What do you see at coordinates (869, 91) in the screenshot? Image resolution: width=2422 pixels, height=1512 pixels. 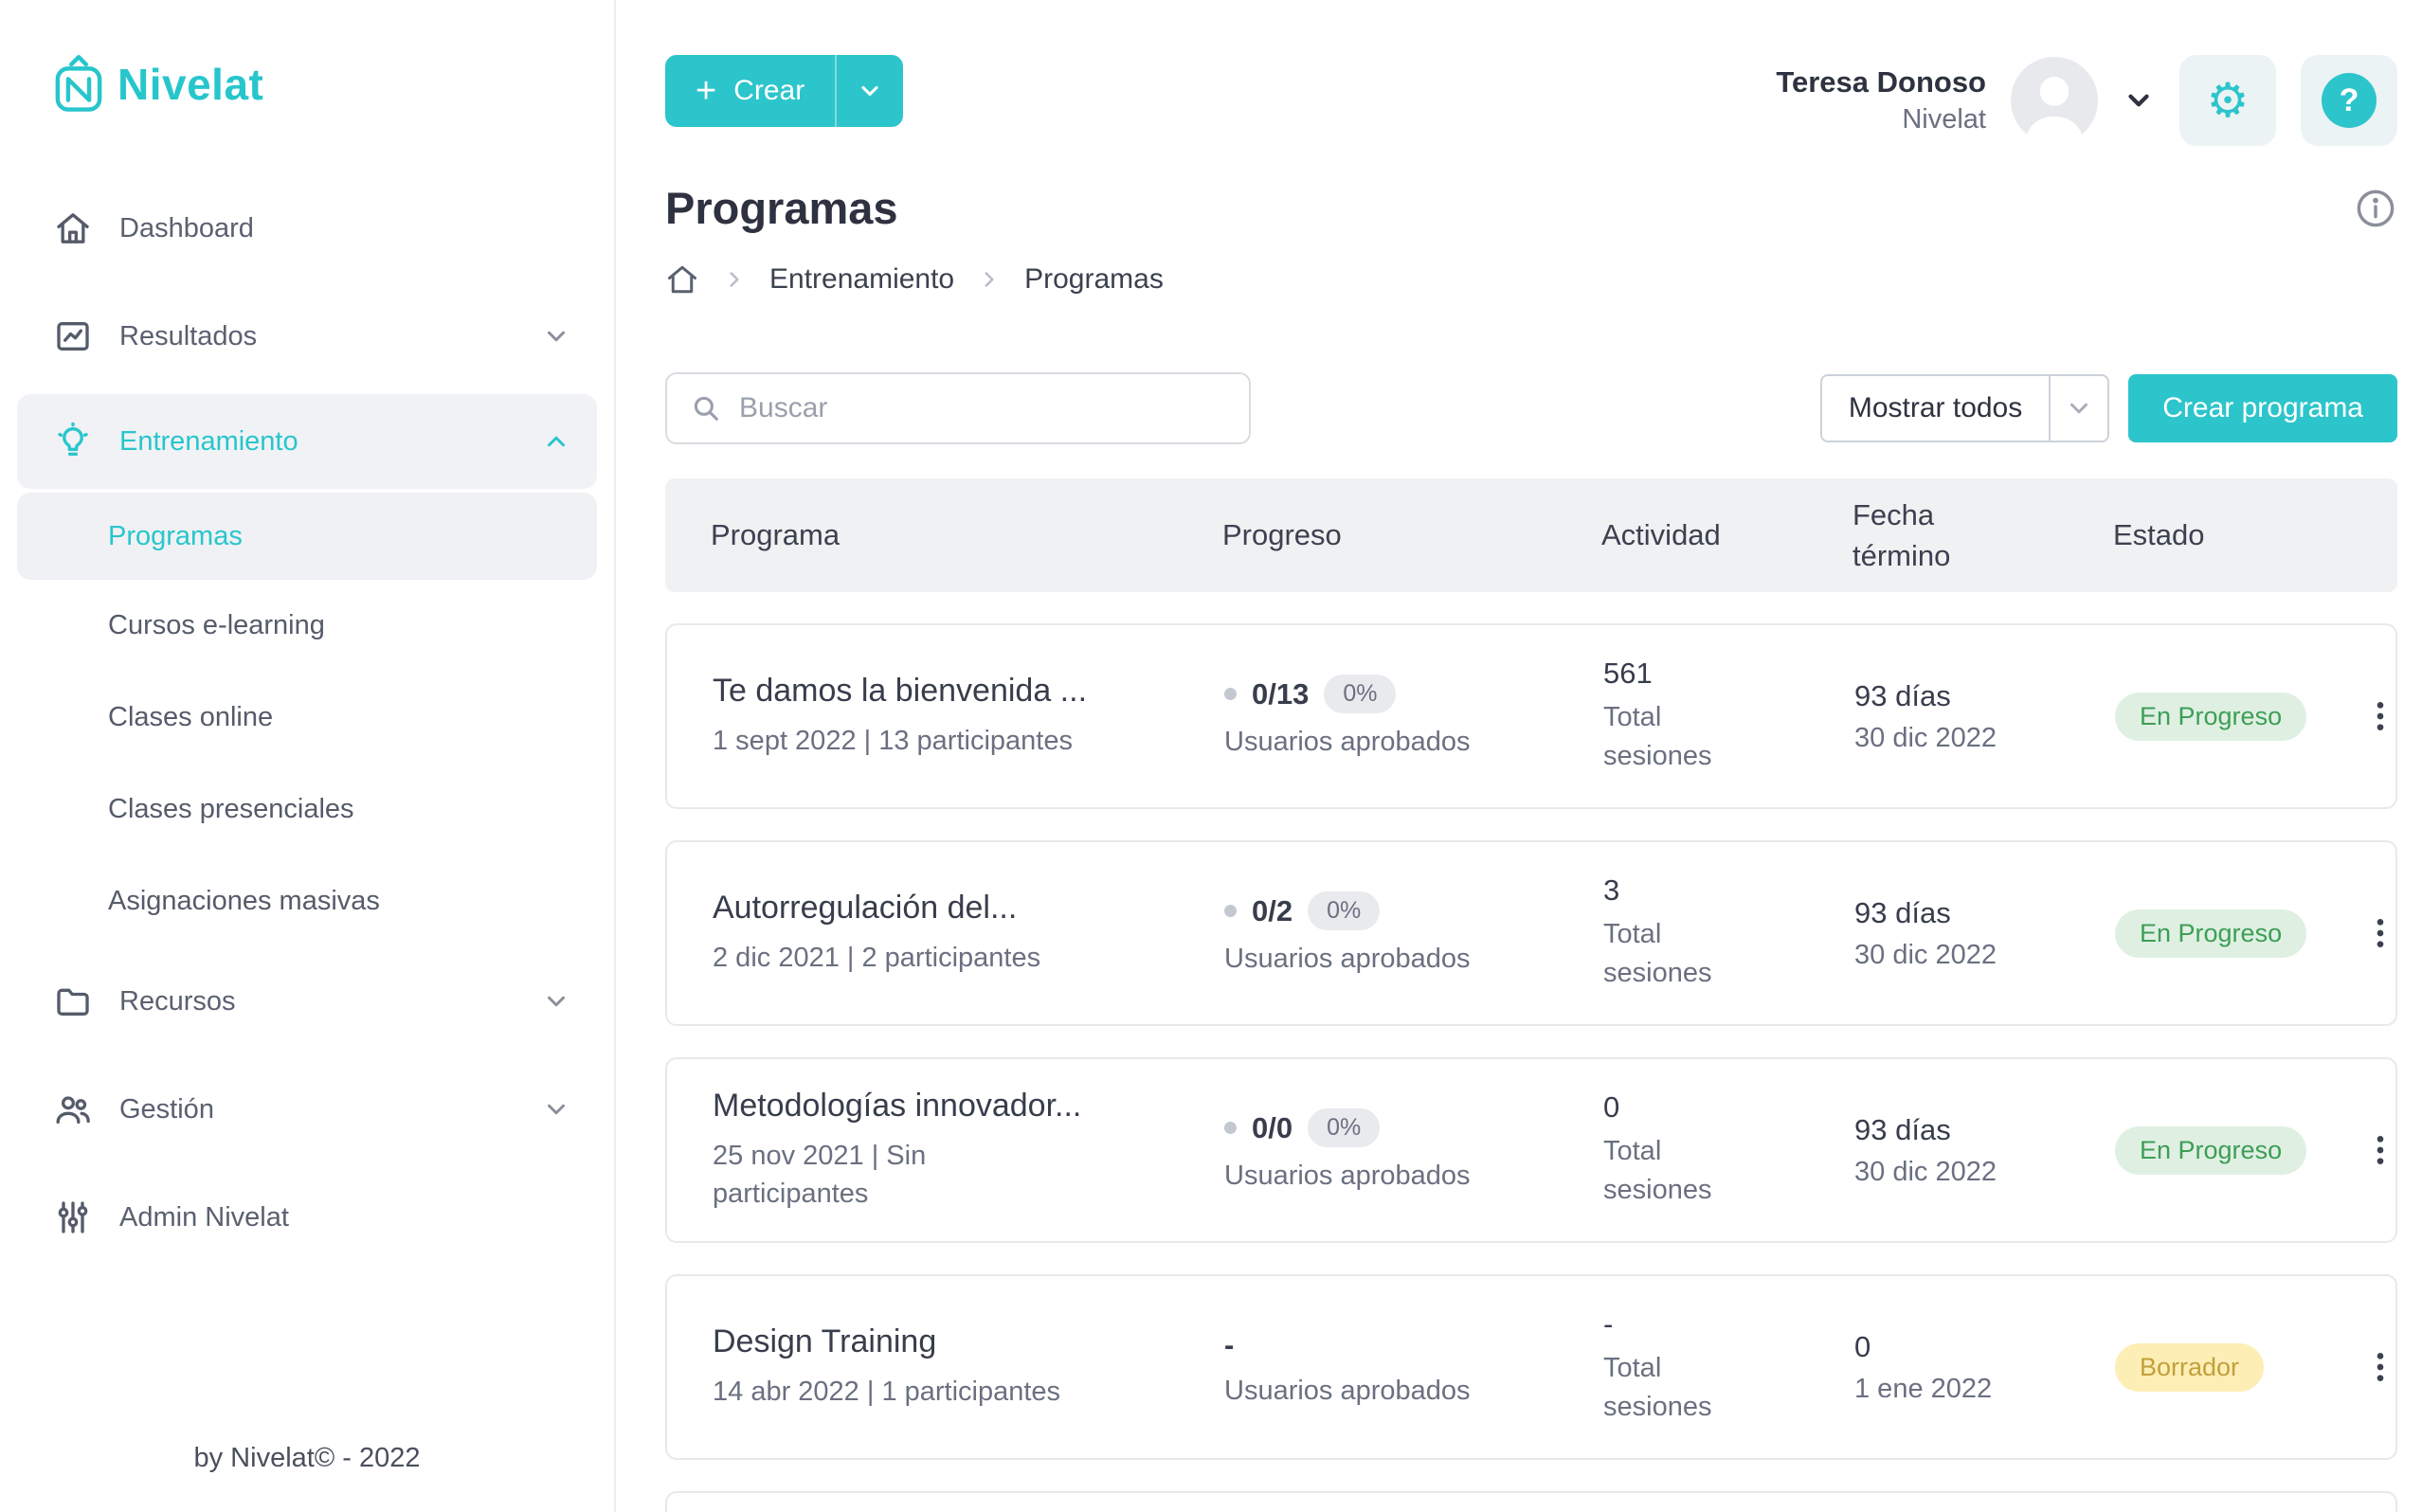 I see `crear-dropdown-button` at bounding box center [869, 91].